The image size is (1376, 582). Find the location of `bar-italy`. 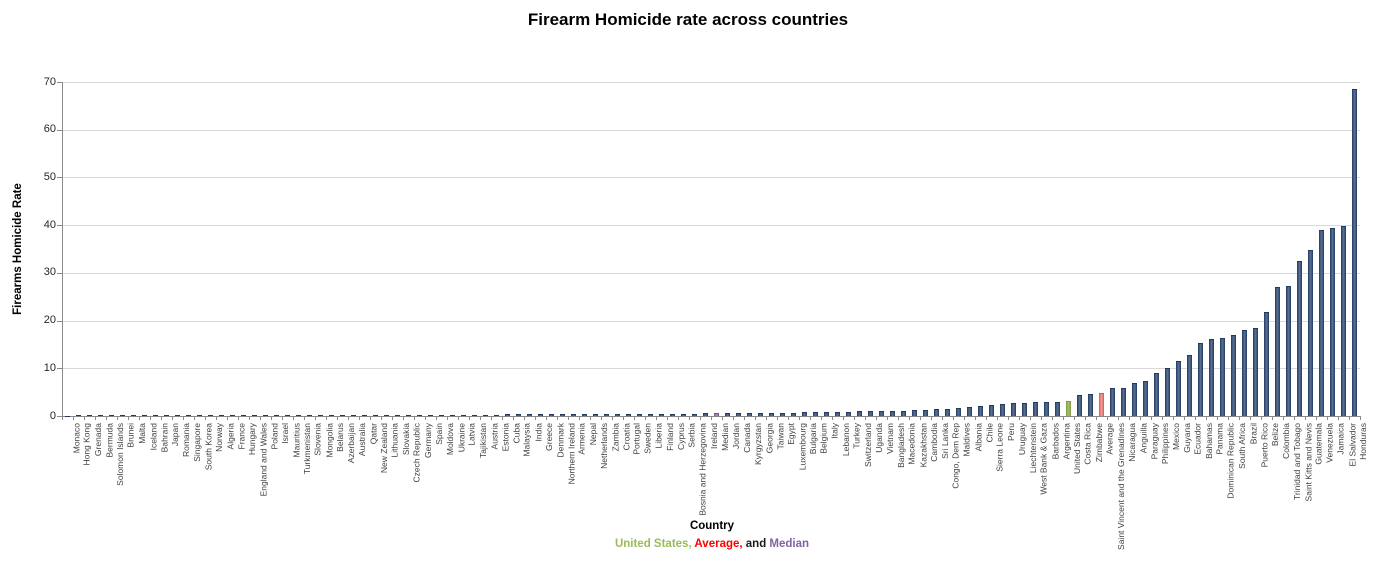

bar-italy is located at coordinates (826, 414).